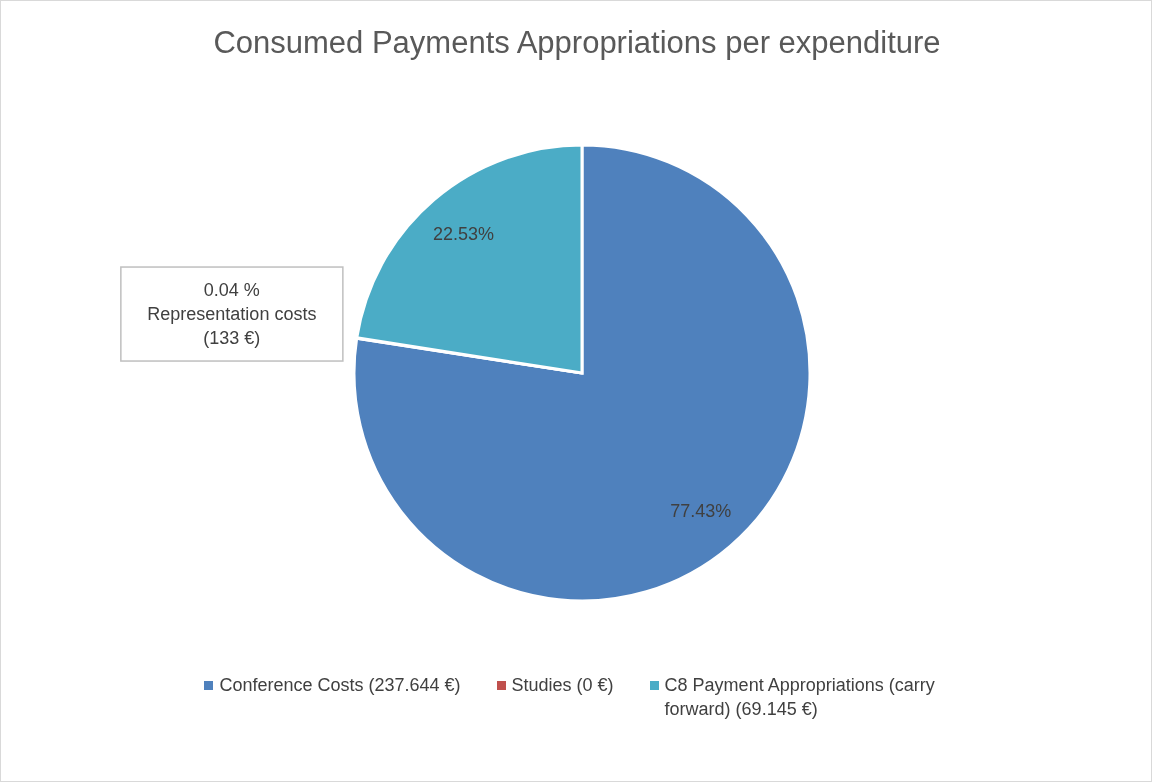  Describe the element at coordinates (232, 314) in the screenshot. I see `data-label: 0.04 % Representation costs (133 €)` at that location.